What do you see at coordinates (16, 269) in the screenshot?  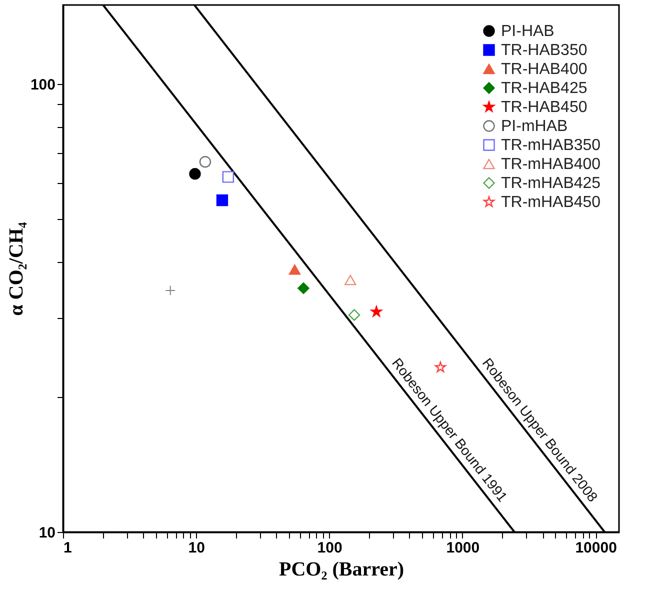 I see `y-axis-title: α CO₂/CH₄` at bounding box center [16, 269].